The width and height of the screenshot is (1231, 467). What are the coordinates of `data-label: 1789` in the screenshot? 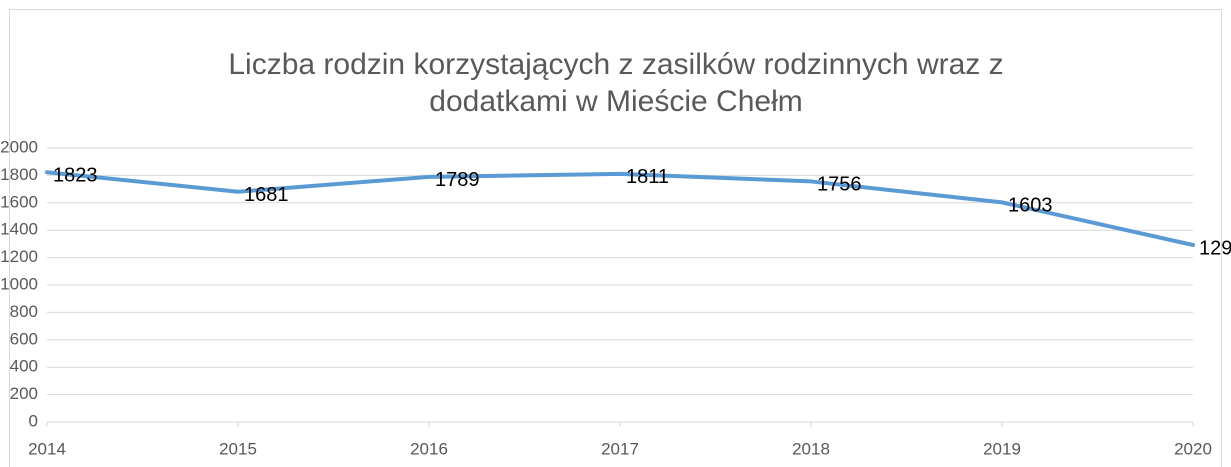 It's located at (457, 180).